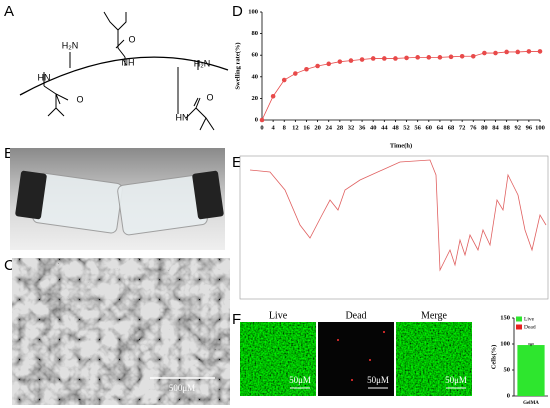  Describe the element at coordinates (529, 127) in the screenshot. I see `x-tick-label: 96` at that location.